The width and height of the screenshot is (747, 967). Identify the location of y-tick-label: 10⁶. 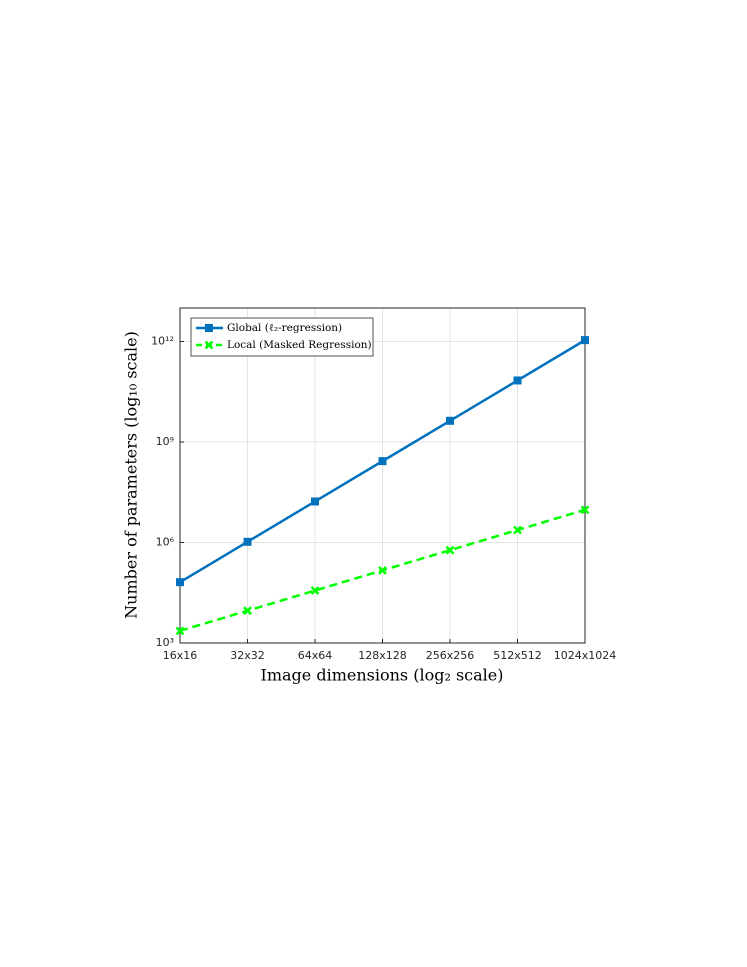
(165, 542).